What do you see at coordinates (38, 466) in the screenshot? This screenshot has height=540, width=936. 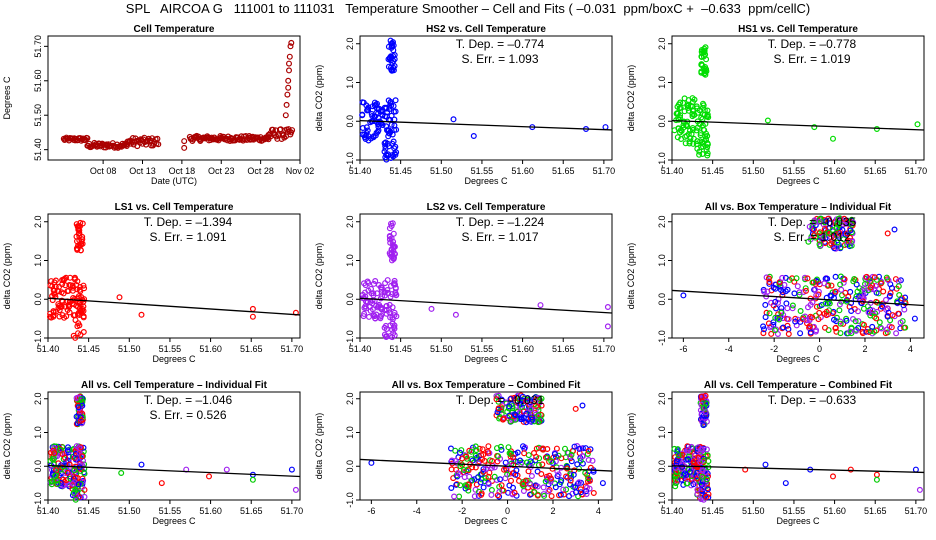 I see `y-tick-label: 0.0` at bounding box center [38, 466].